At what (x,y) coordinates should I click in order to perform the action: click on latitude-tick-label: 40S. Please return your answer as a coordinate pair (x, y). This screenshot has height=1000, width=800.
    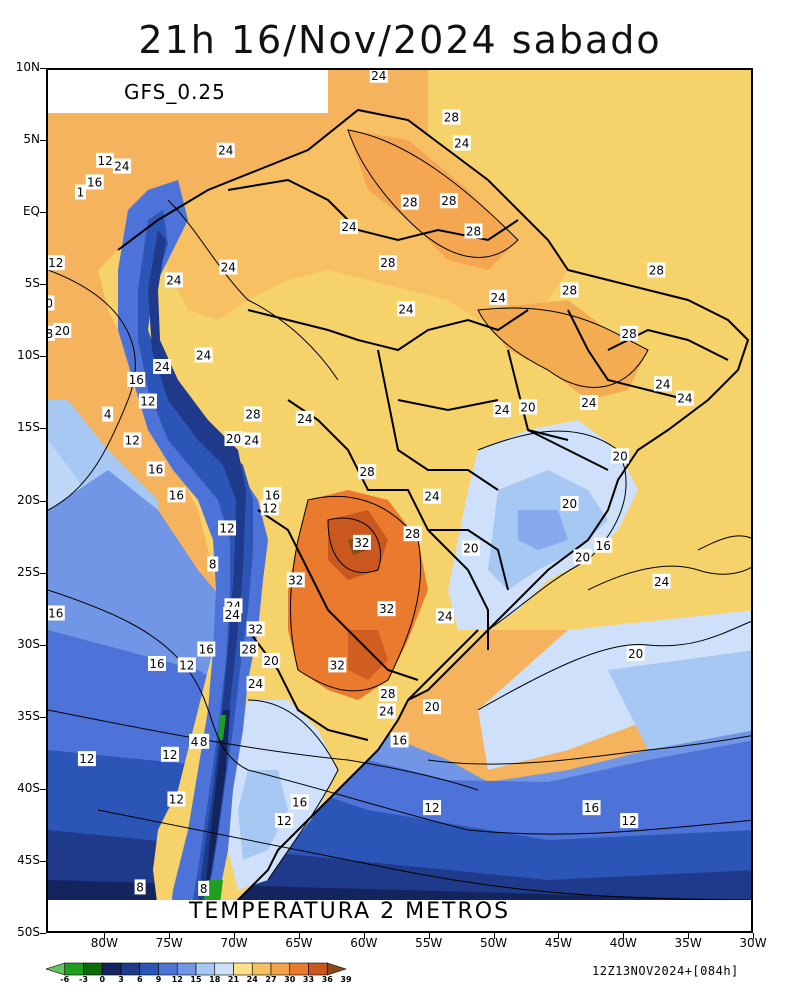
    Looking at the image, I should click on (28, 787).